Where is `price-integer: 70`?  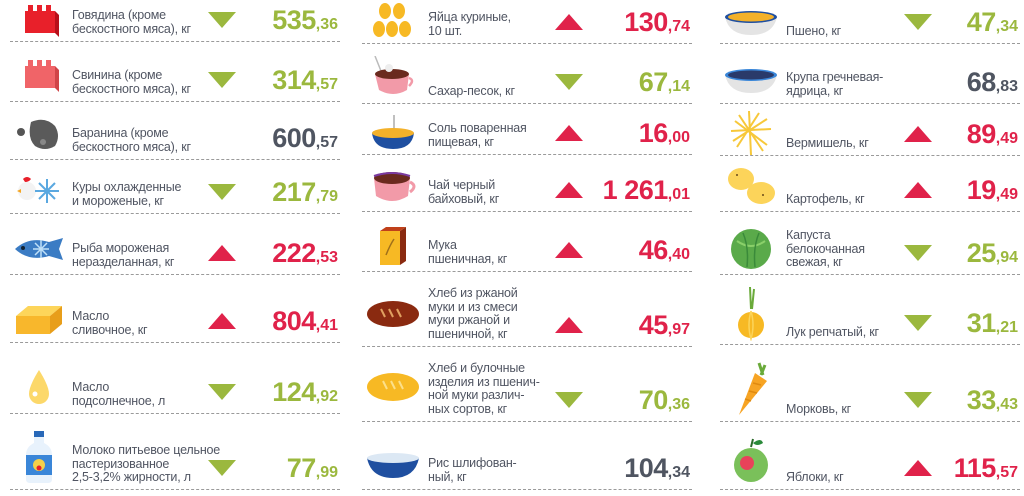
price-integer: 70 is located at coordinates (653, 400).